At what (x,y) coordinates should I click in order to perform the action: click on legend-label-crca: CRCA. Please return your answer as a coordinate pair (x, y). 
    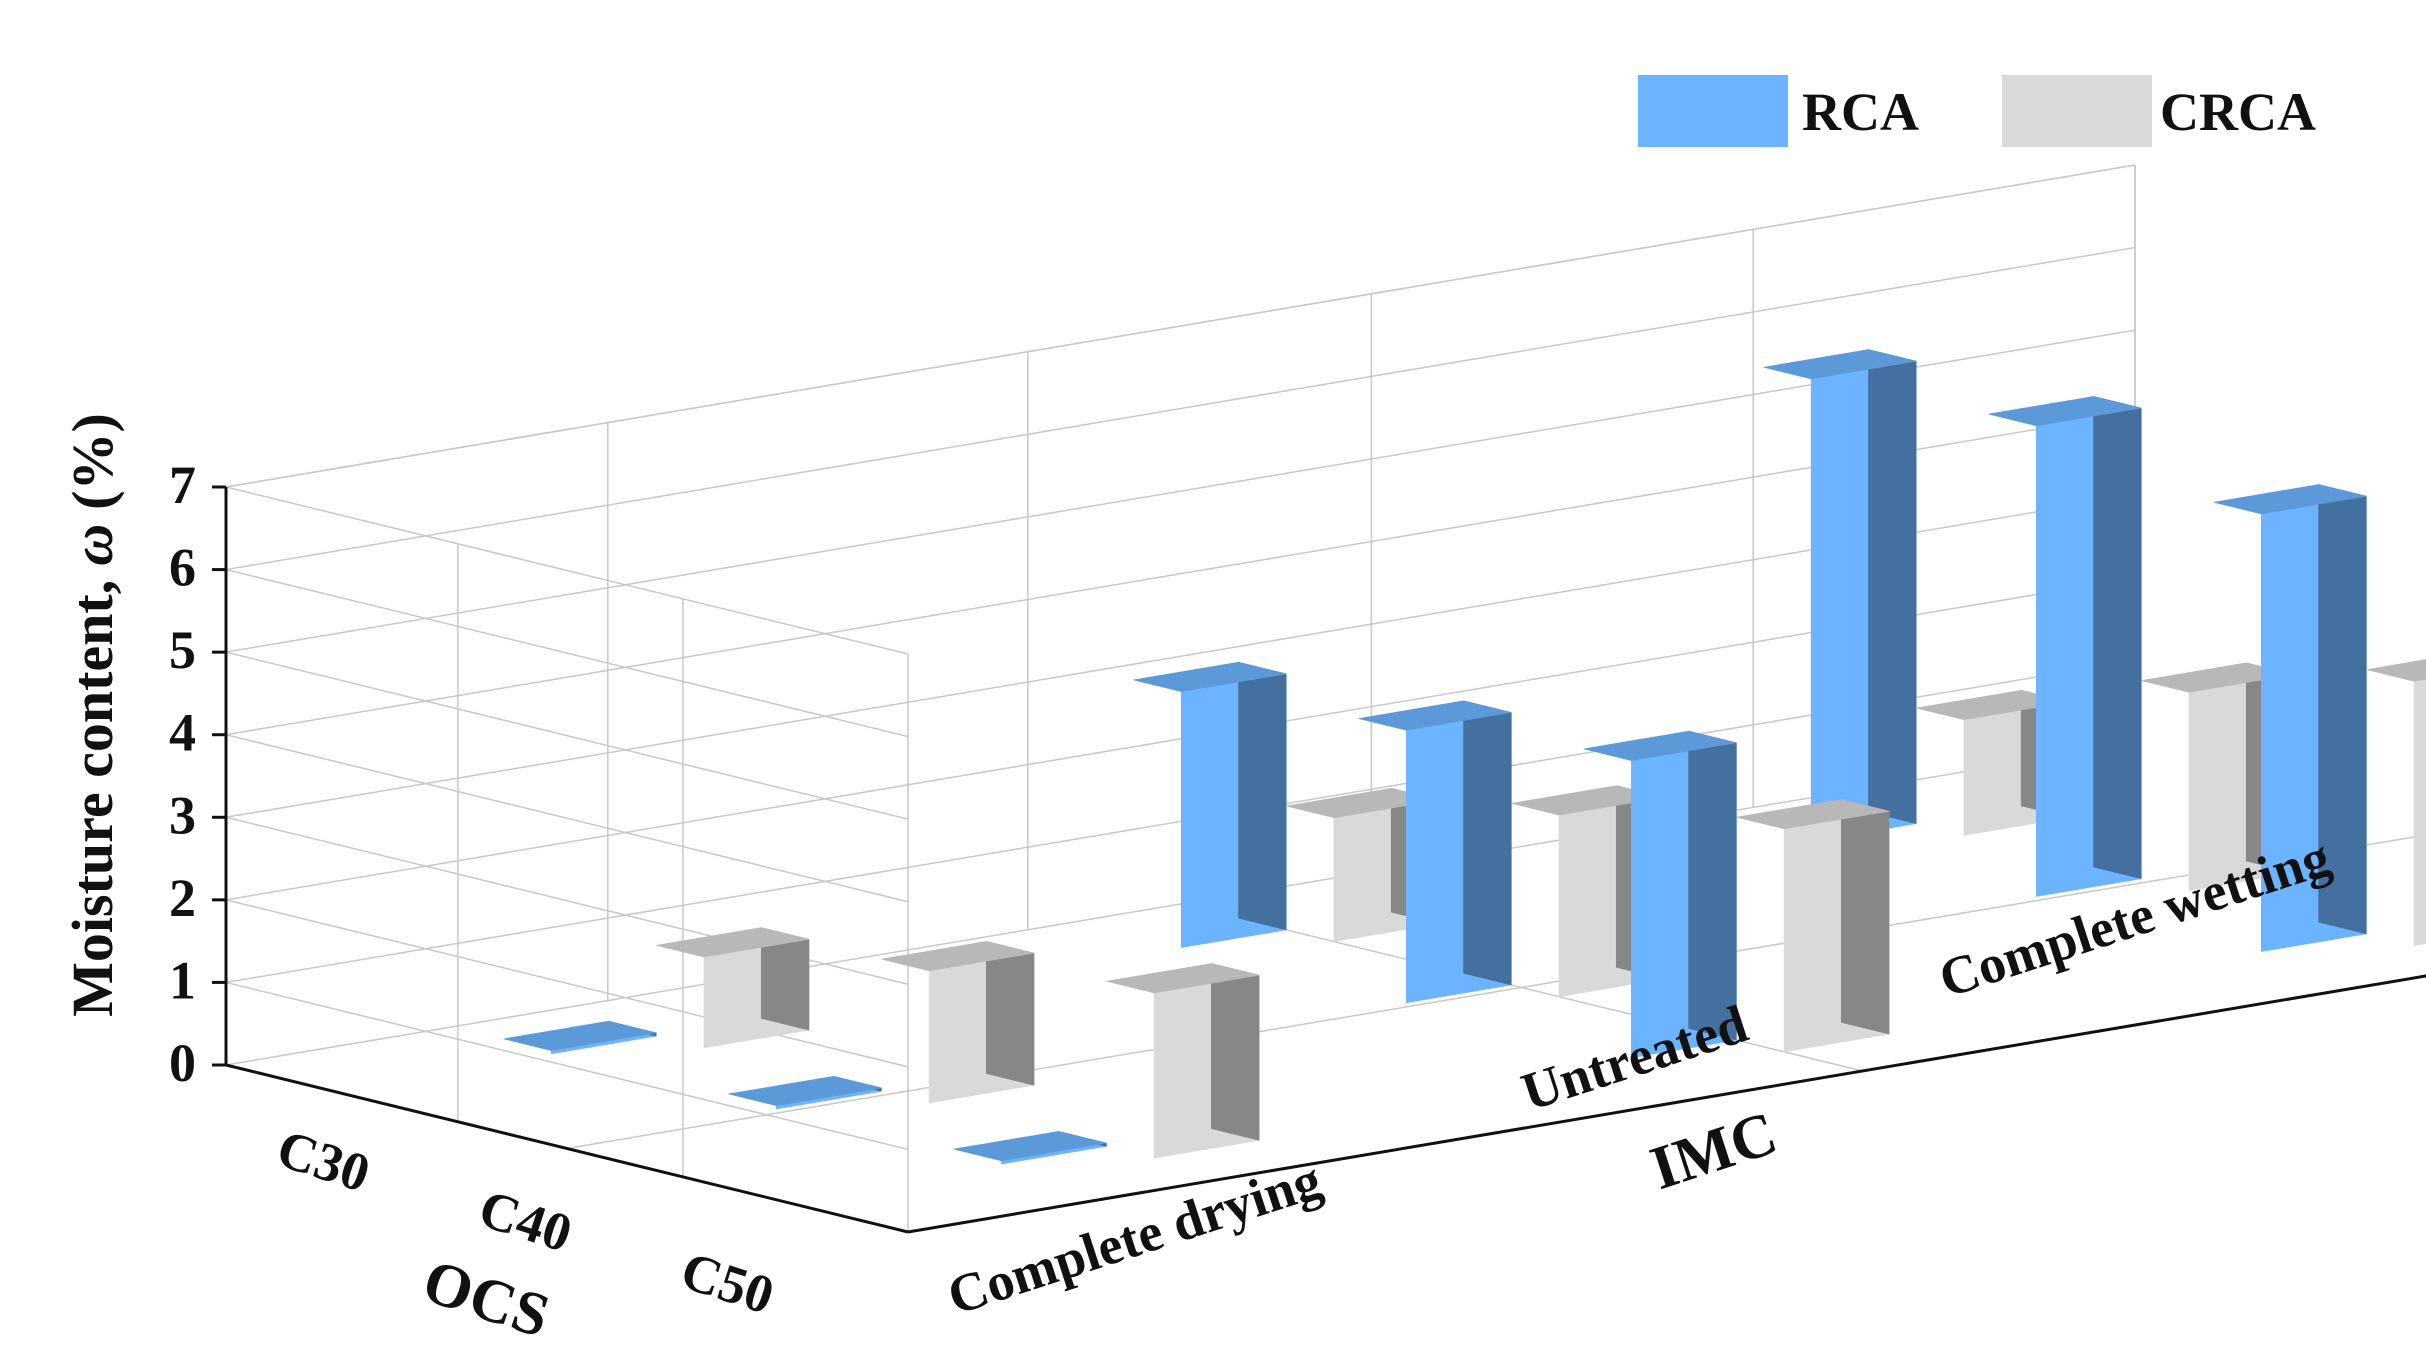
    Looking at the image, I should click on (2238, 112).